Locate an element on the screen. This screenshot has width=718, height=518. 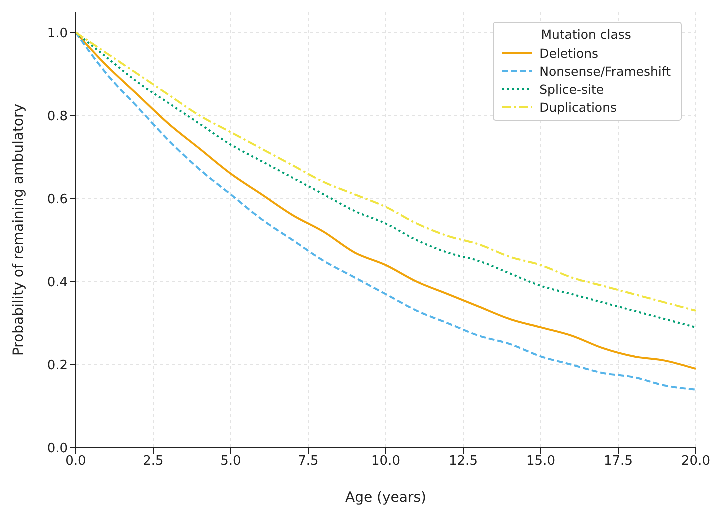
x-axis-title: Age (years) is located at coordinates (386, 498).